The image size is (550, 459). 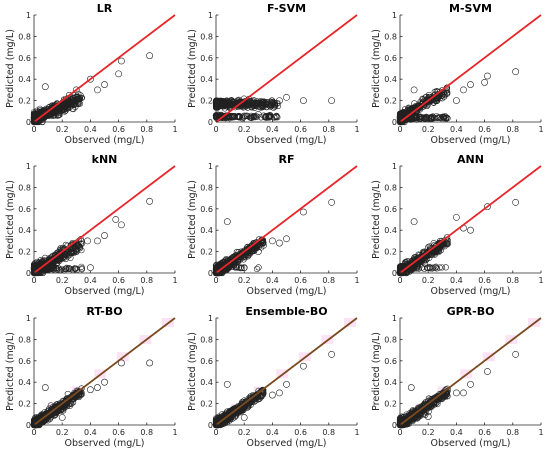 What do you see at coordinates (470, 8) in the screenshot?
I see `chart-title: M-SVM` at bounding box center [470, 8].